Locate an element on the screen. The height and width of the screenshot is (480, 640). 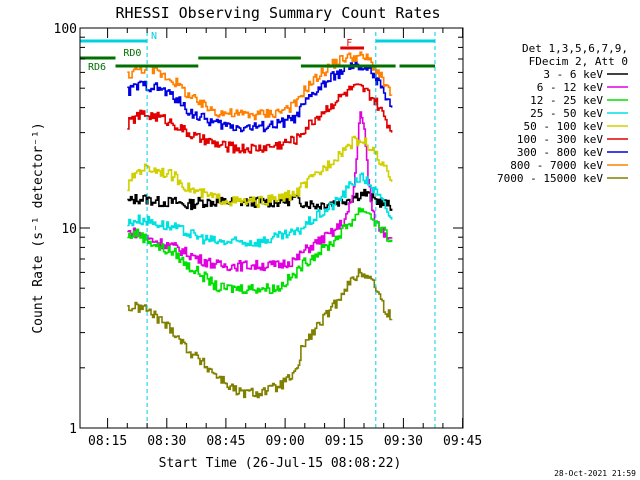
x-tick-label: 08:30 is located at coordinates (166, 441).